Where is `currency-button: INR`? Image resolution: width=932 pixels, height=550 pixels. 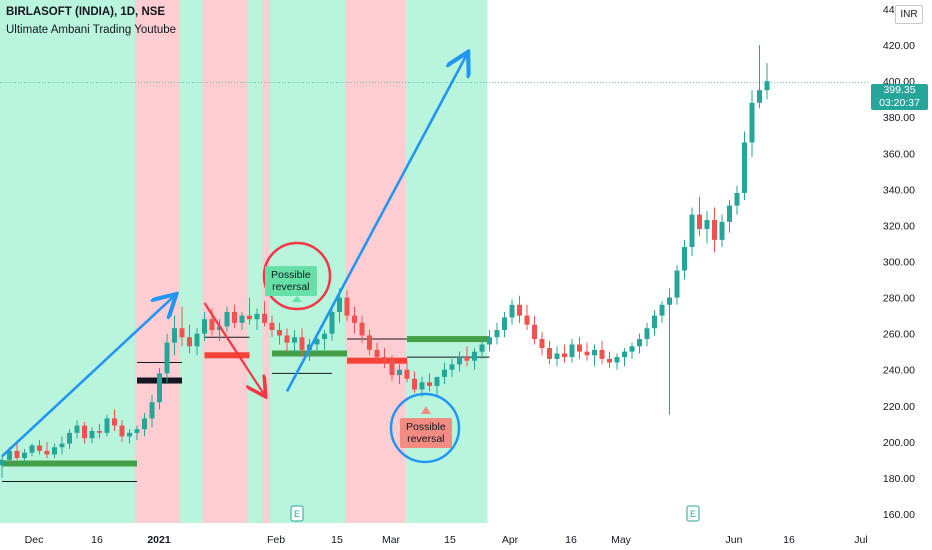
currency-button: INR is located at coordinates (909, 14).